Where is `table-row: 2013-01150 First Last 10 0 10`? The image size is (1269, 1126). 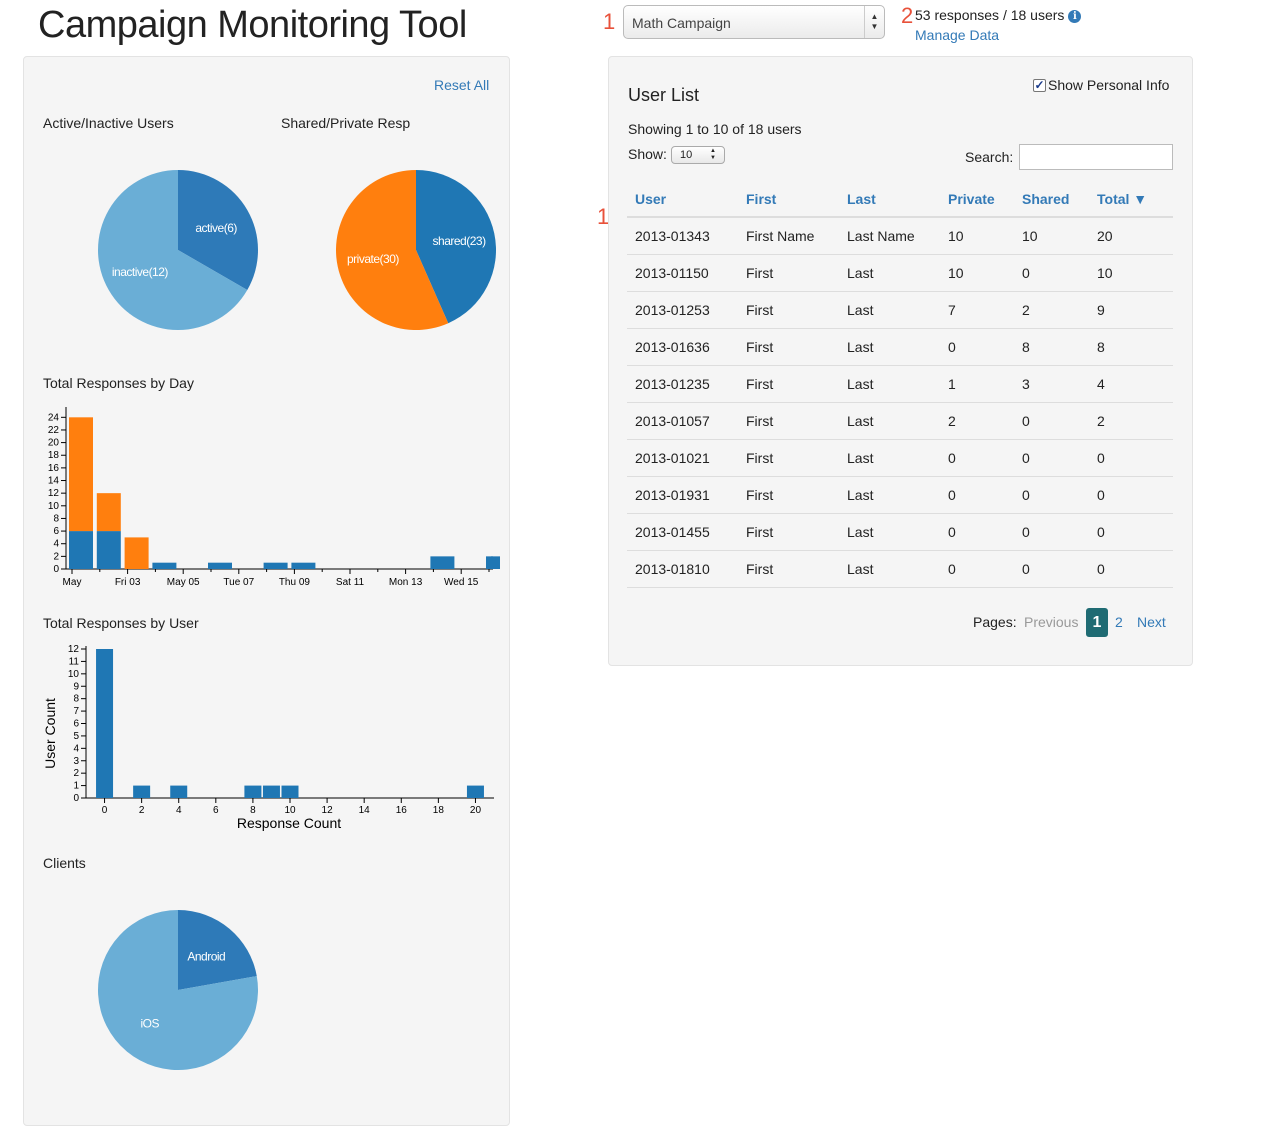 table-row: 2013-01150 First Last 10 0 10 is located at coordinates (900, 273).